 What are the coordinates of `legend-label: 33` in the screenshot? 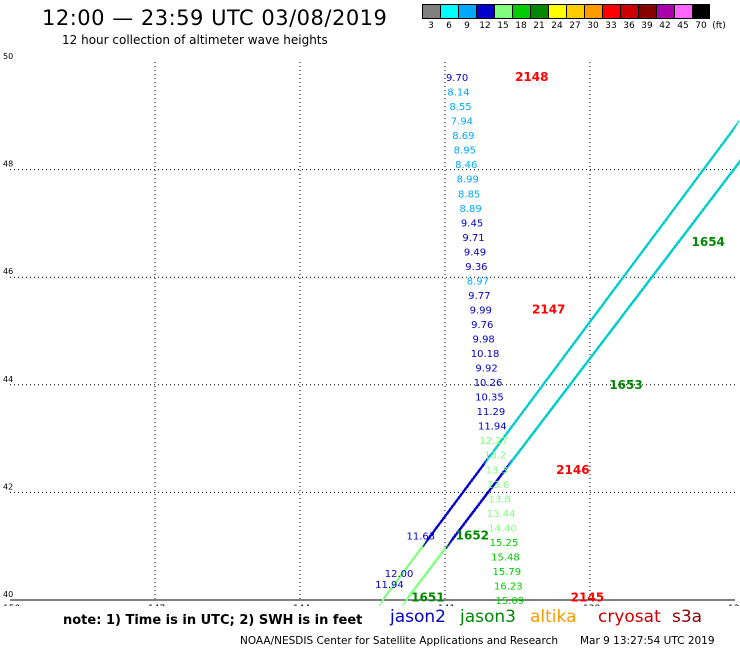 It's located at (611, 26).